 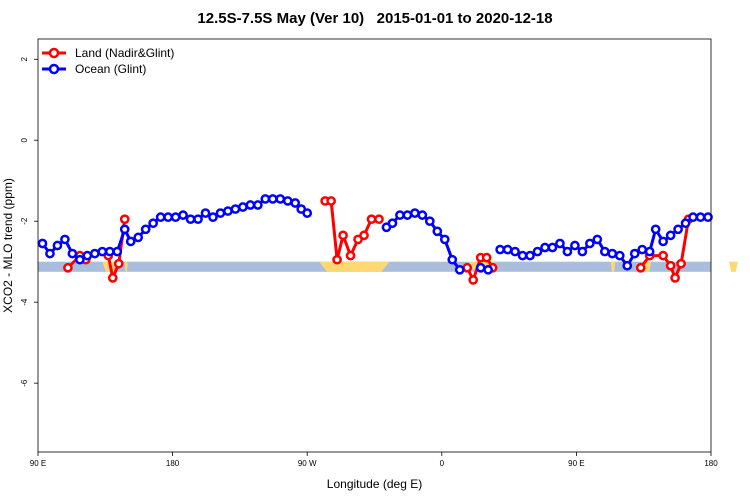 I want to click on legend-label-land: Land (Nadir&Glint), so click(x=124, y=53).